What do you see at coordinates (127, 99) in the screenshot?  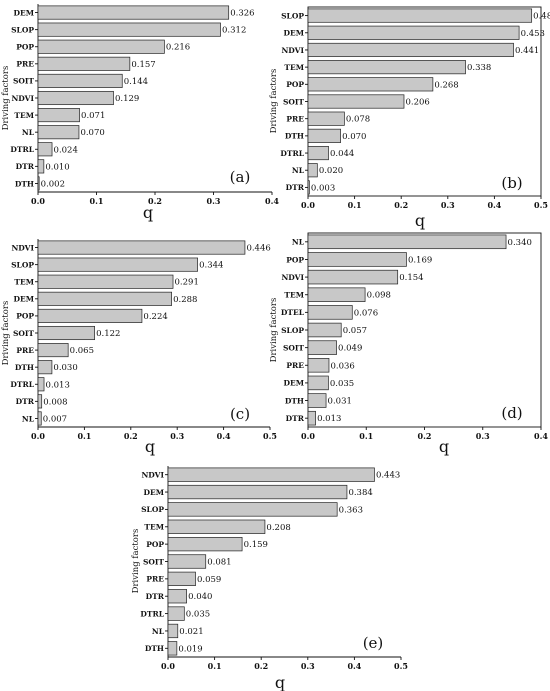 I see `value-label-ndvi: 0.129` at bounding box center [127, 99].